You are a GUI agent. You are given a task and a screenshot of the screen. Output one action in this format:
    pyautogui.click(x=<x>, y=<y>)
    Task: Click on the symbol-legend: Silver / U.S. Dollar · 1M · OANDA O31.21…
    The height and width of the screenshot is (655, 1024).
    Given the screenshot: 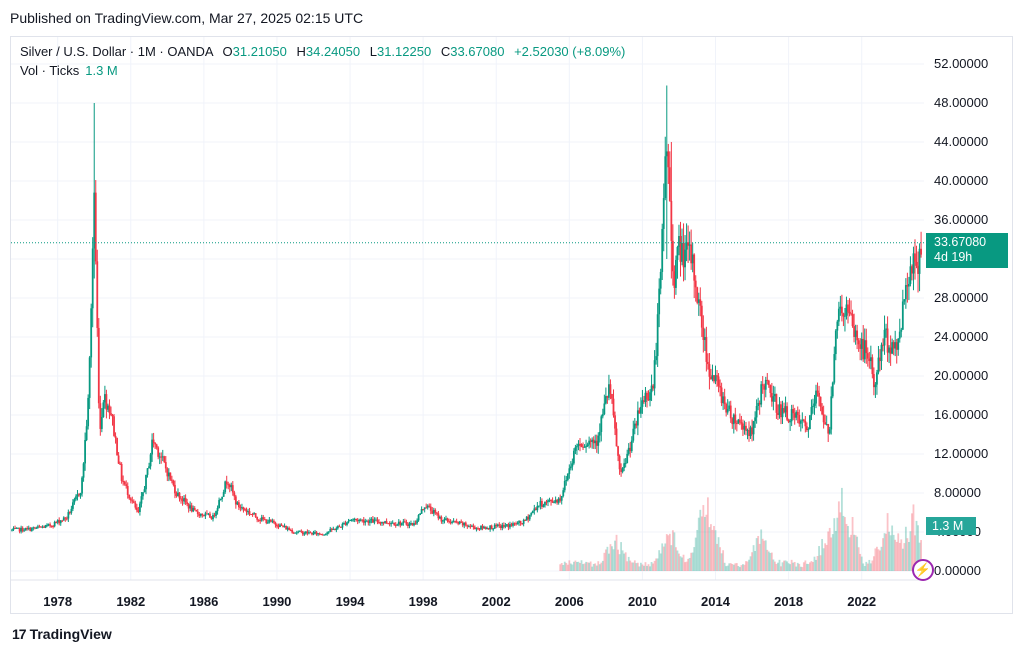 What is the action you would take?
    pyautogui.click(x=322, y=51)
    